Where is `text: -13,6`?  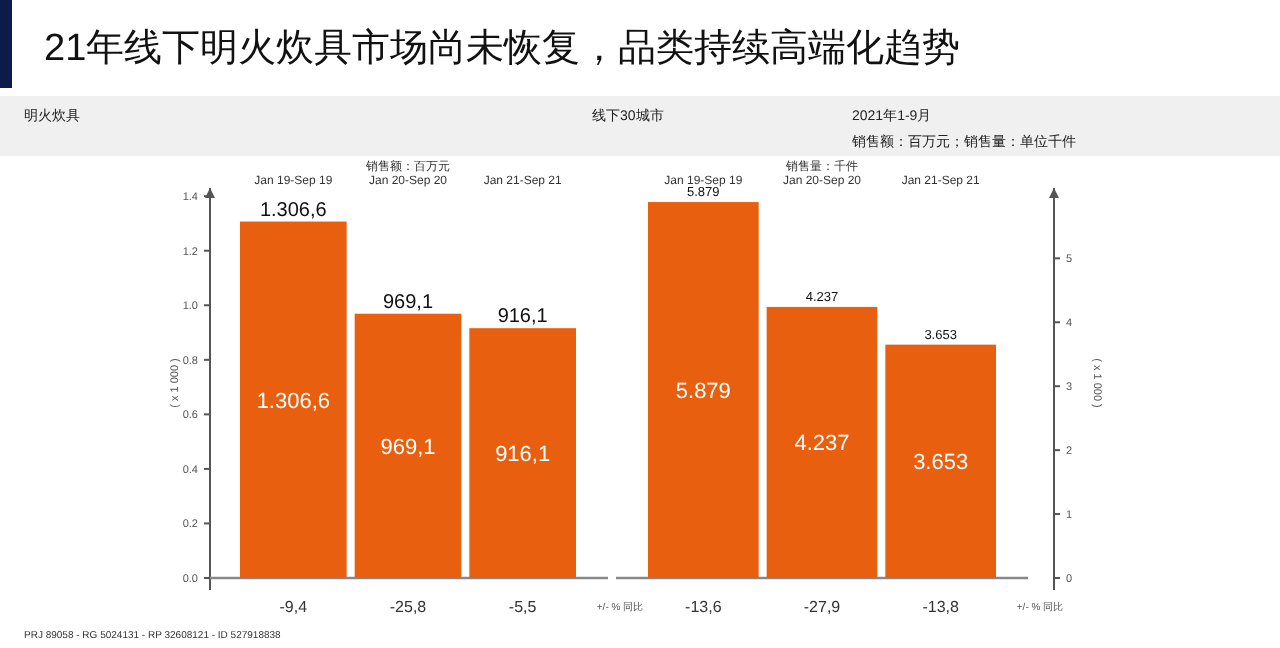
text: -13,6 is located at coordinates (704, 607).